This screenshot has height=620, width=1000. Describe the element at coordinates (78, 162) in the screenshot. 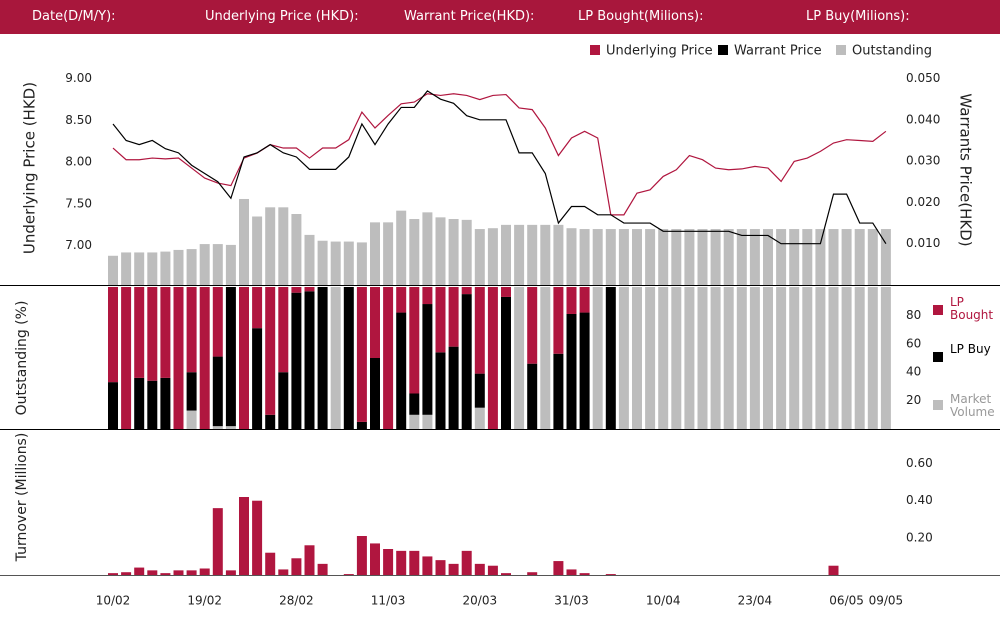

I see `y-tick-label: 8.00` at that location.